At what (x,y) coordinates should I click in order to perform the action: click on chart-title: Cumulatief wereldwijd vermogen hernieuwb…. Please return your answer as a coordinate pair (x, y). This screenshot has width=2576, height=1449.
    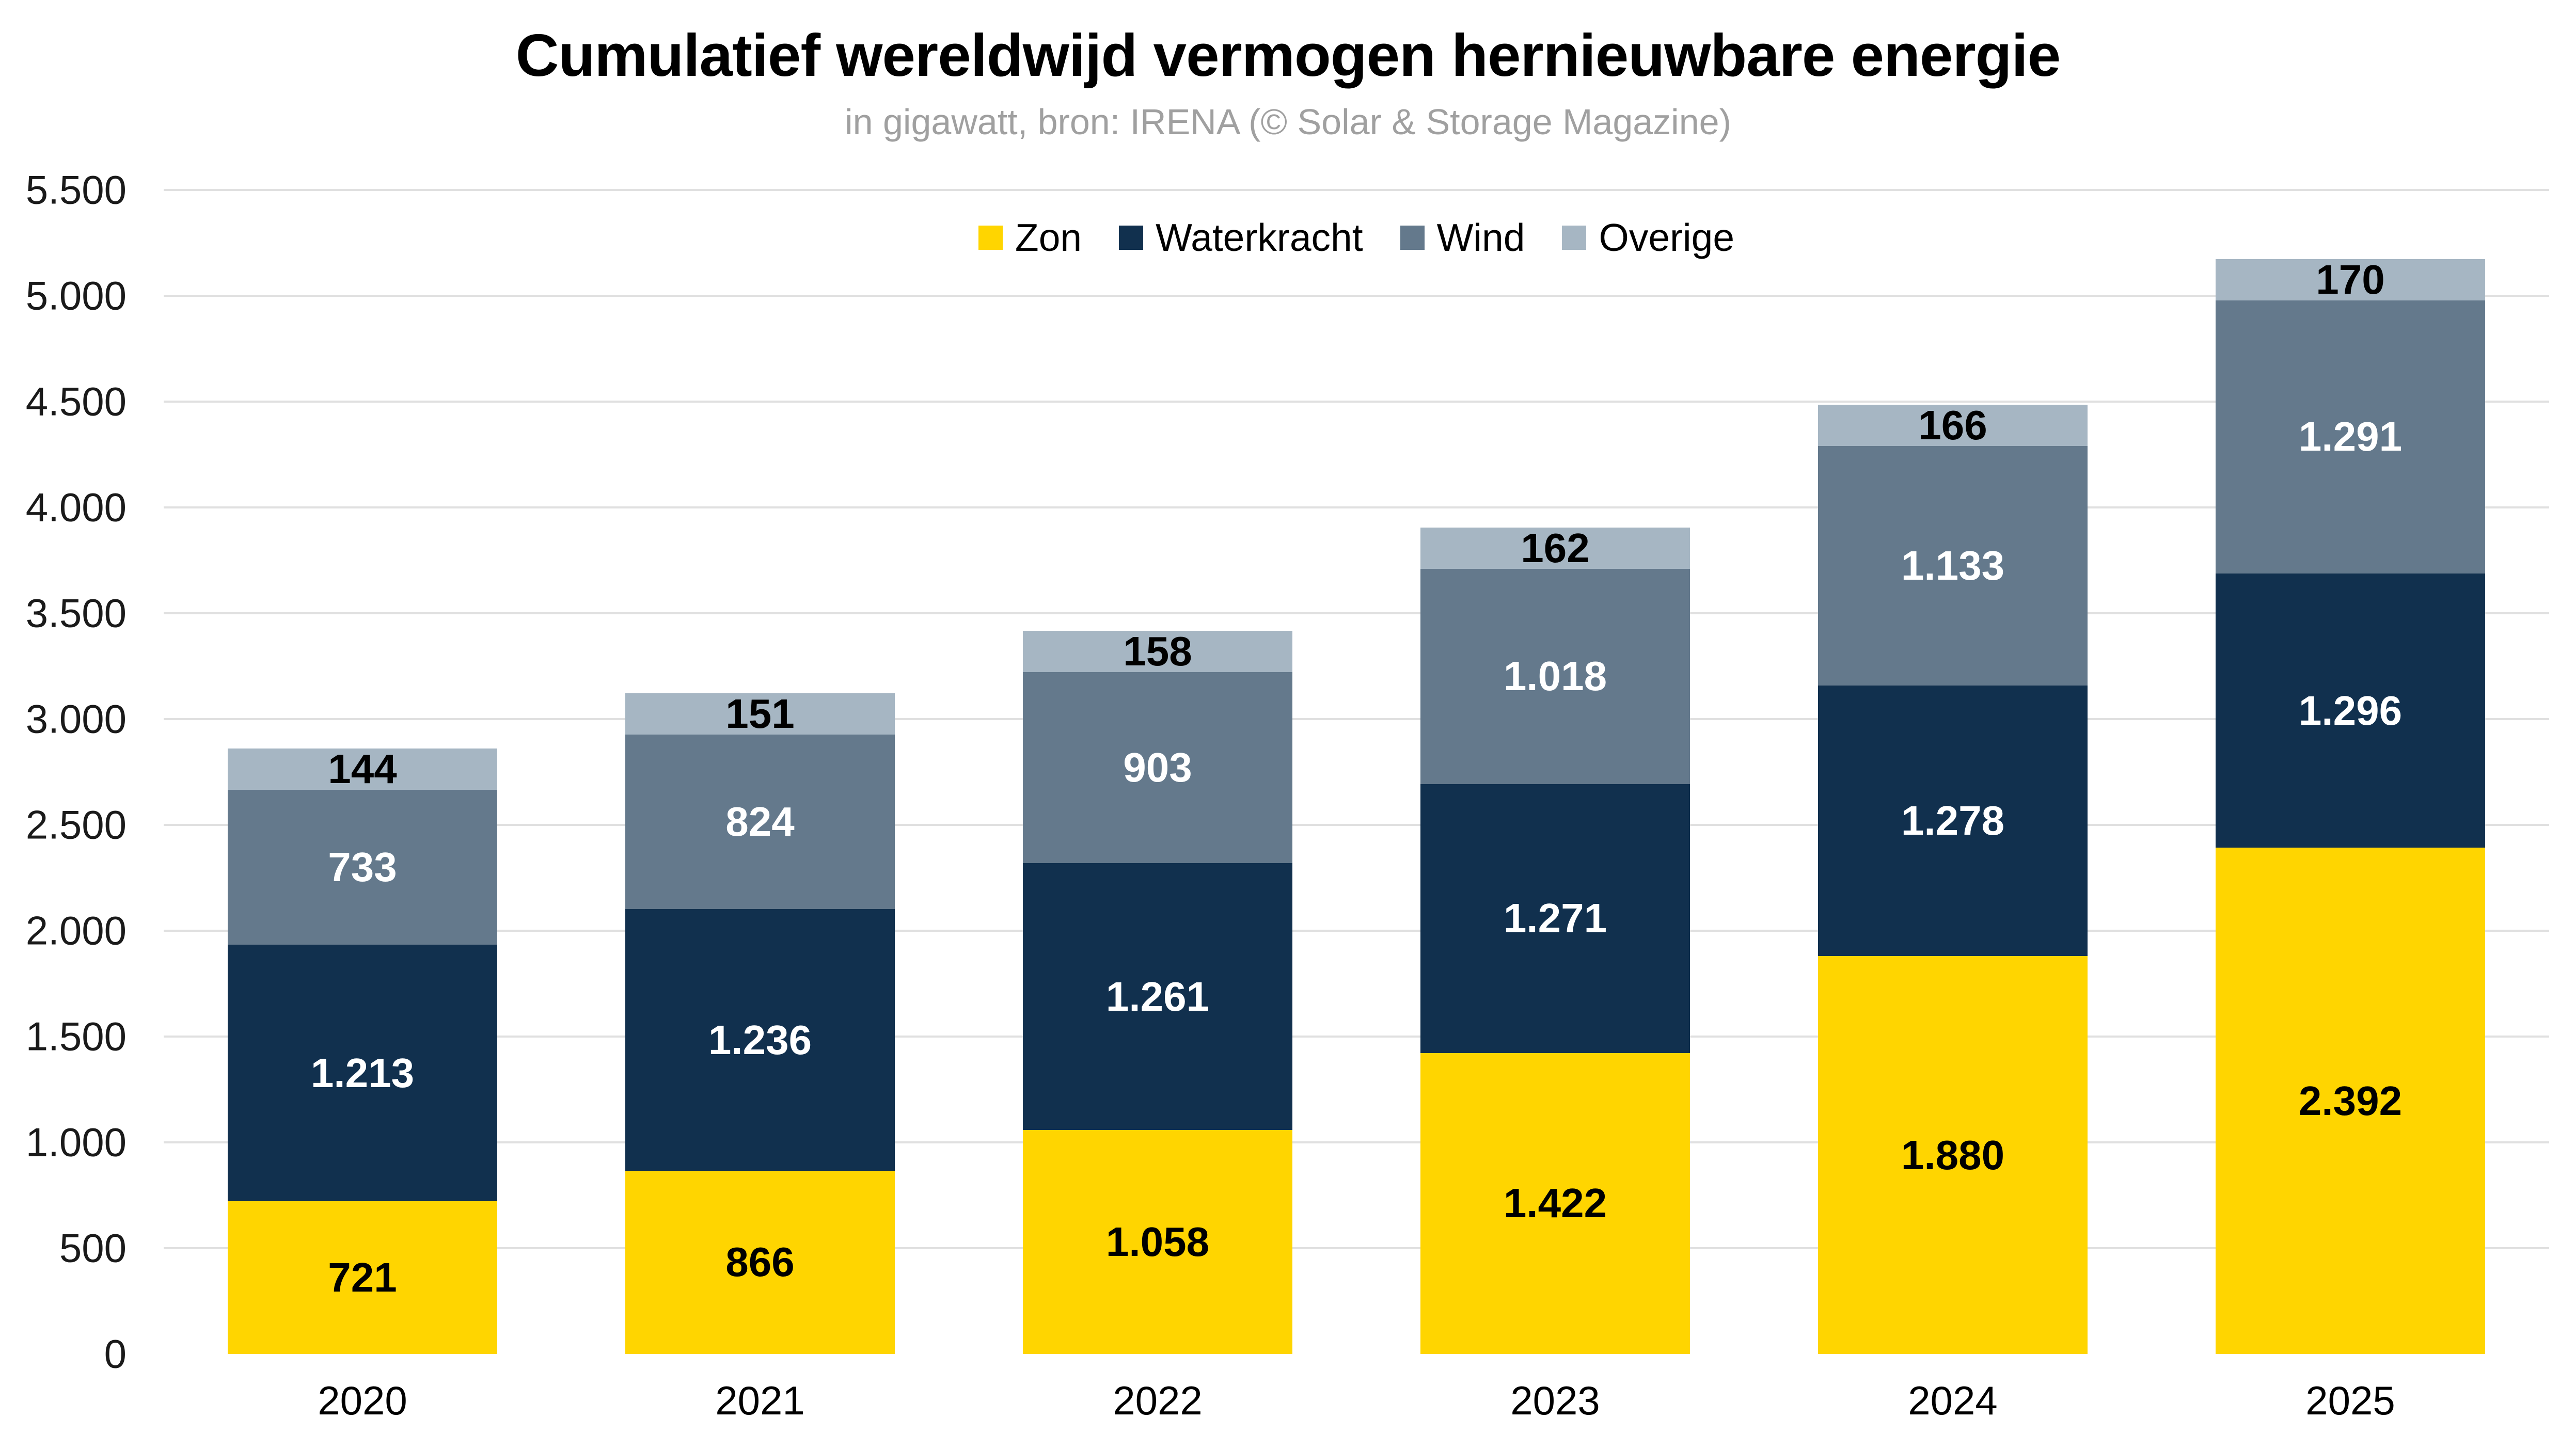
    Looking at the image, I should click on (1288, 56).